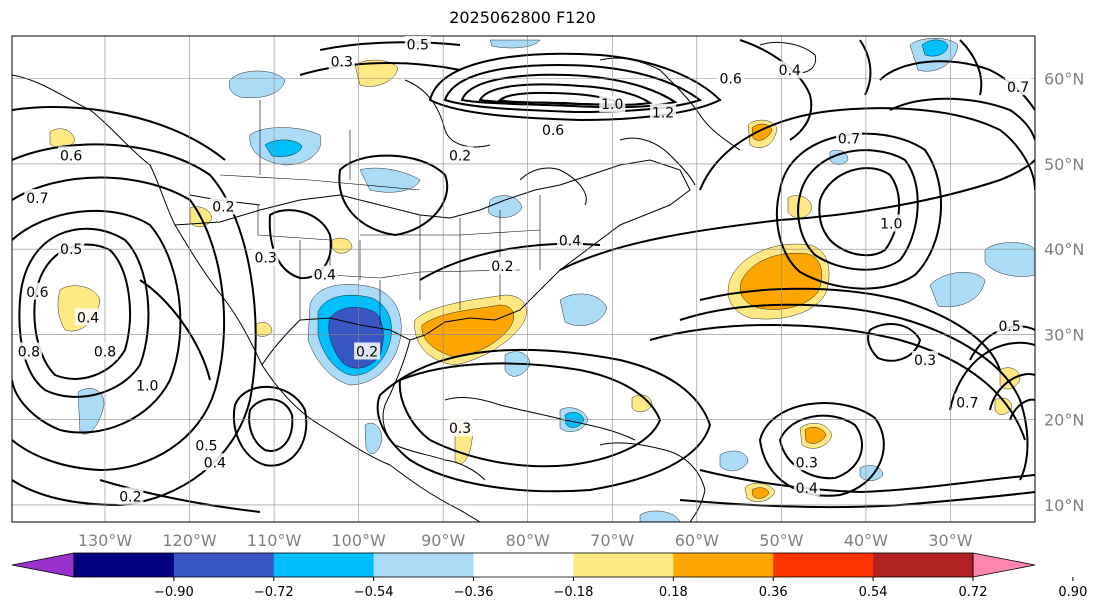 The image size is (1105, 615). Describe the element at coordinates (973, 592) in the screenshot. I see `colorbar-tick-label: 0.72` at that location.